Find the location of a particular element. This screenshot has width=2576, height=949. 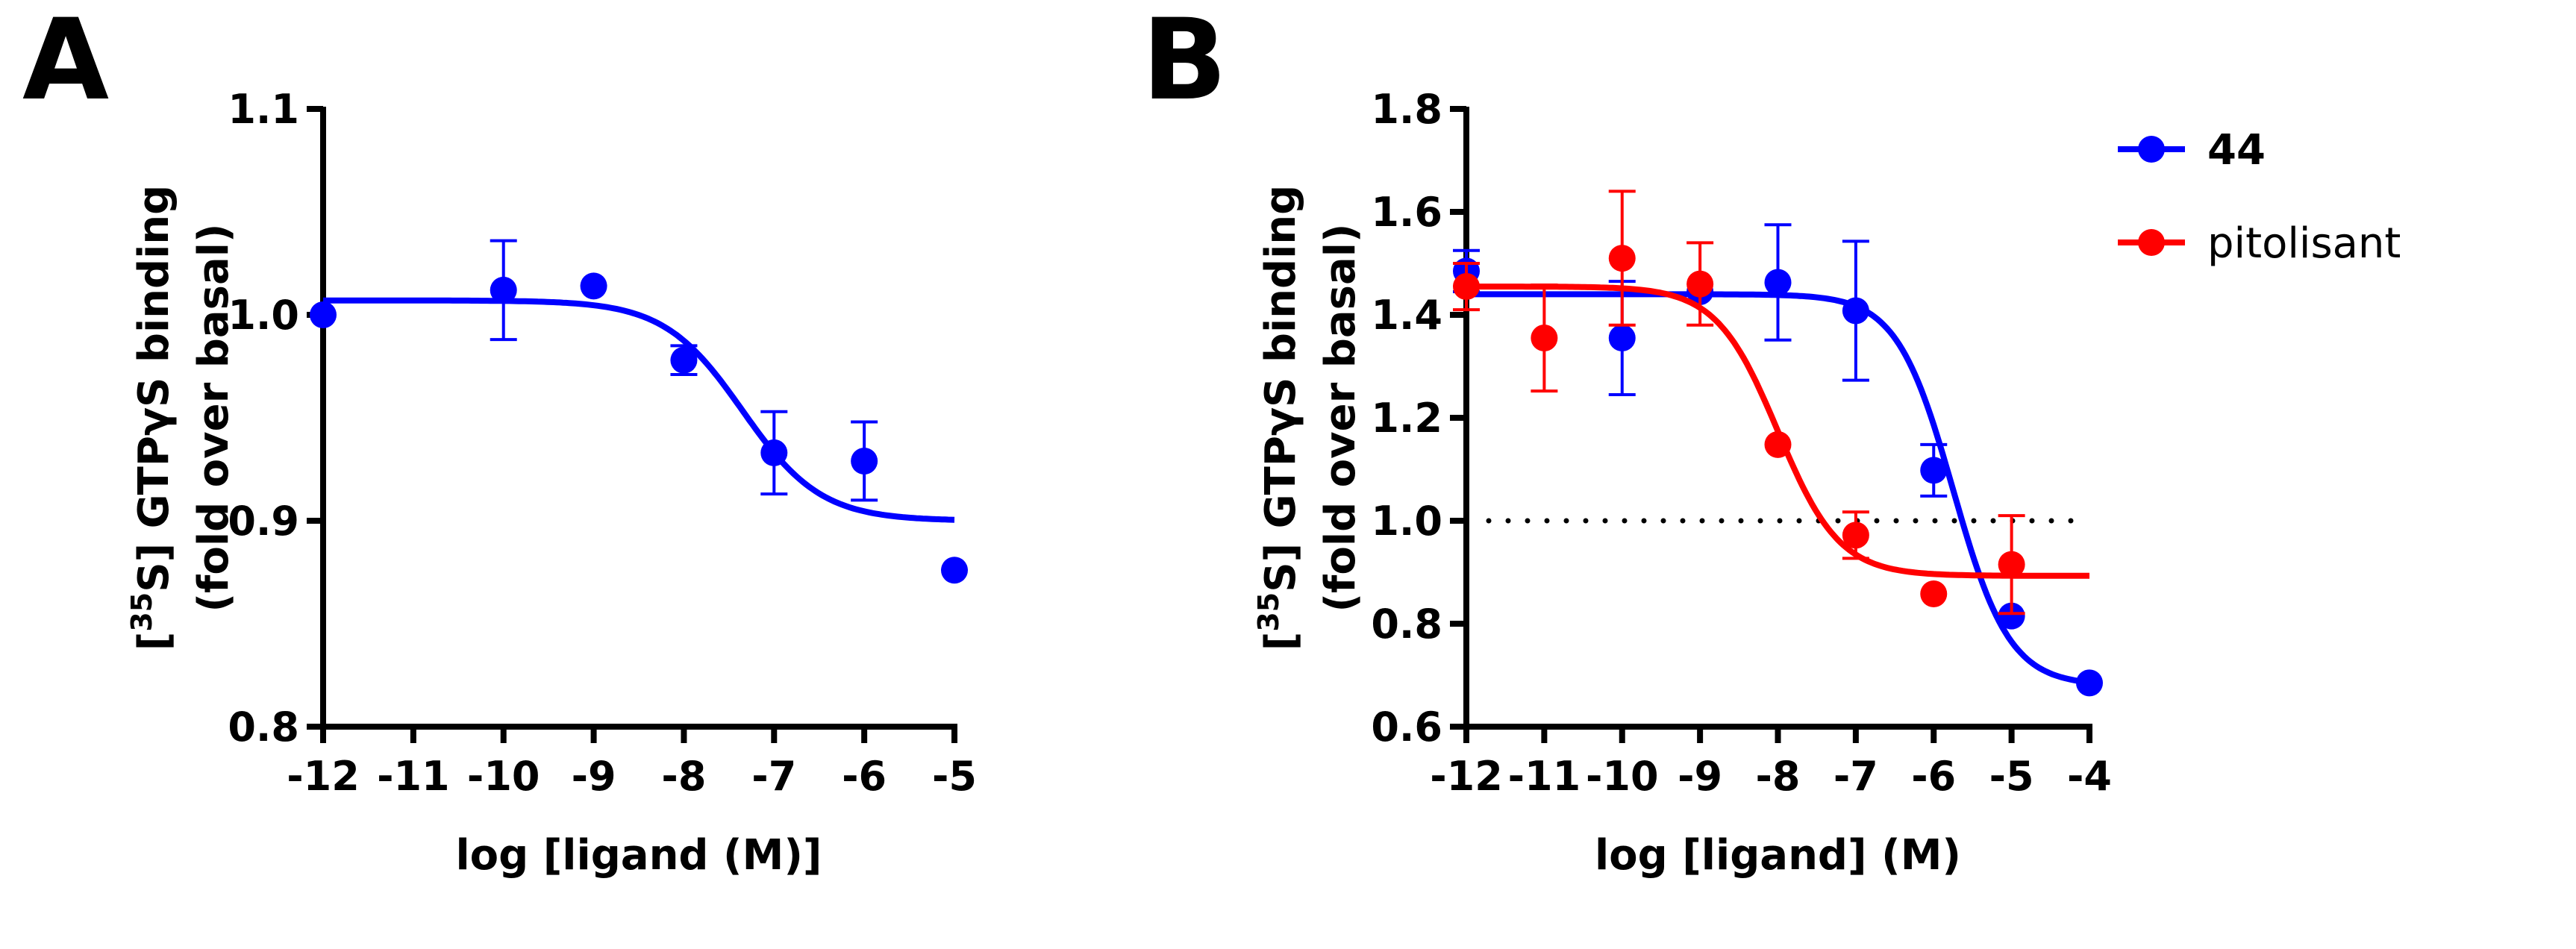

y-tick-label: 1.6 is located at coordinates (1406, 213).